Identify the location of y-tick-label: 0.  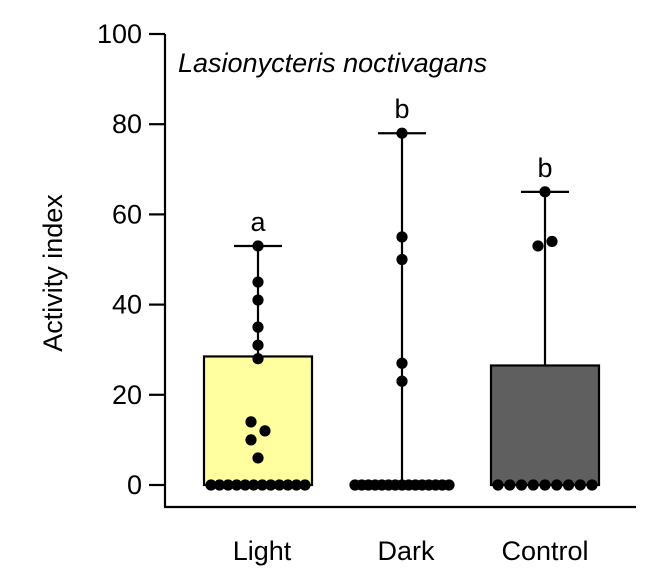
(134, 485).